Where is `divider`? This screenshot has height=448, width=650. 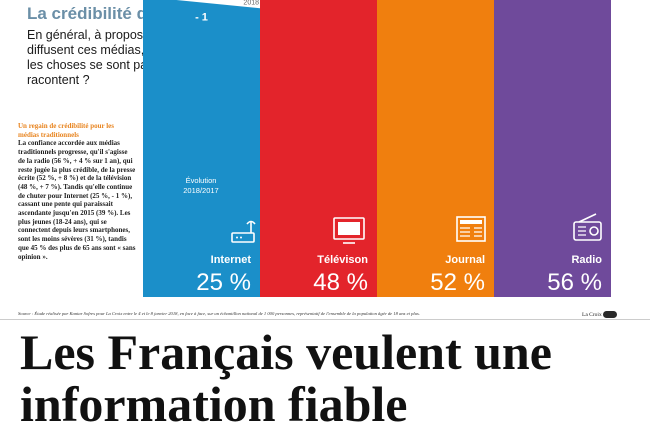 divider is located at coordinates (325, 319).